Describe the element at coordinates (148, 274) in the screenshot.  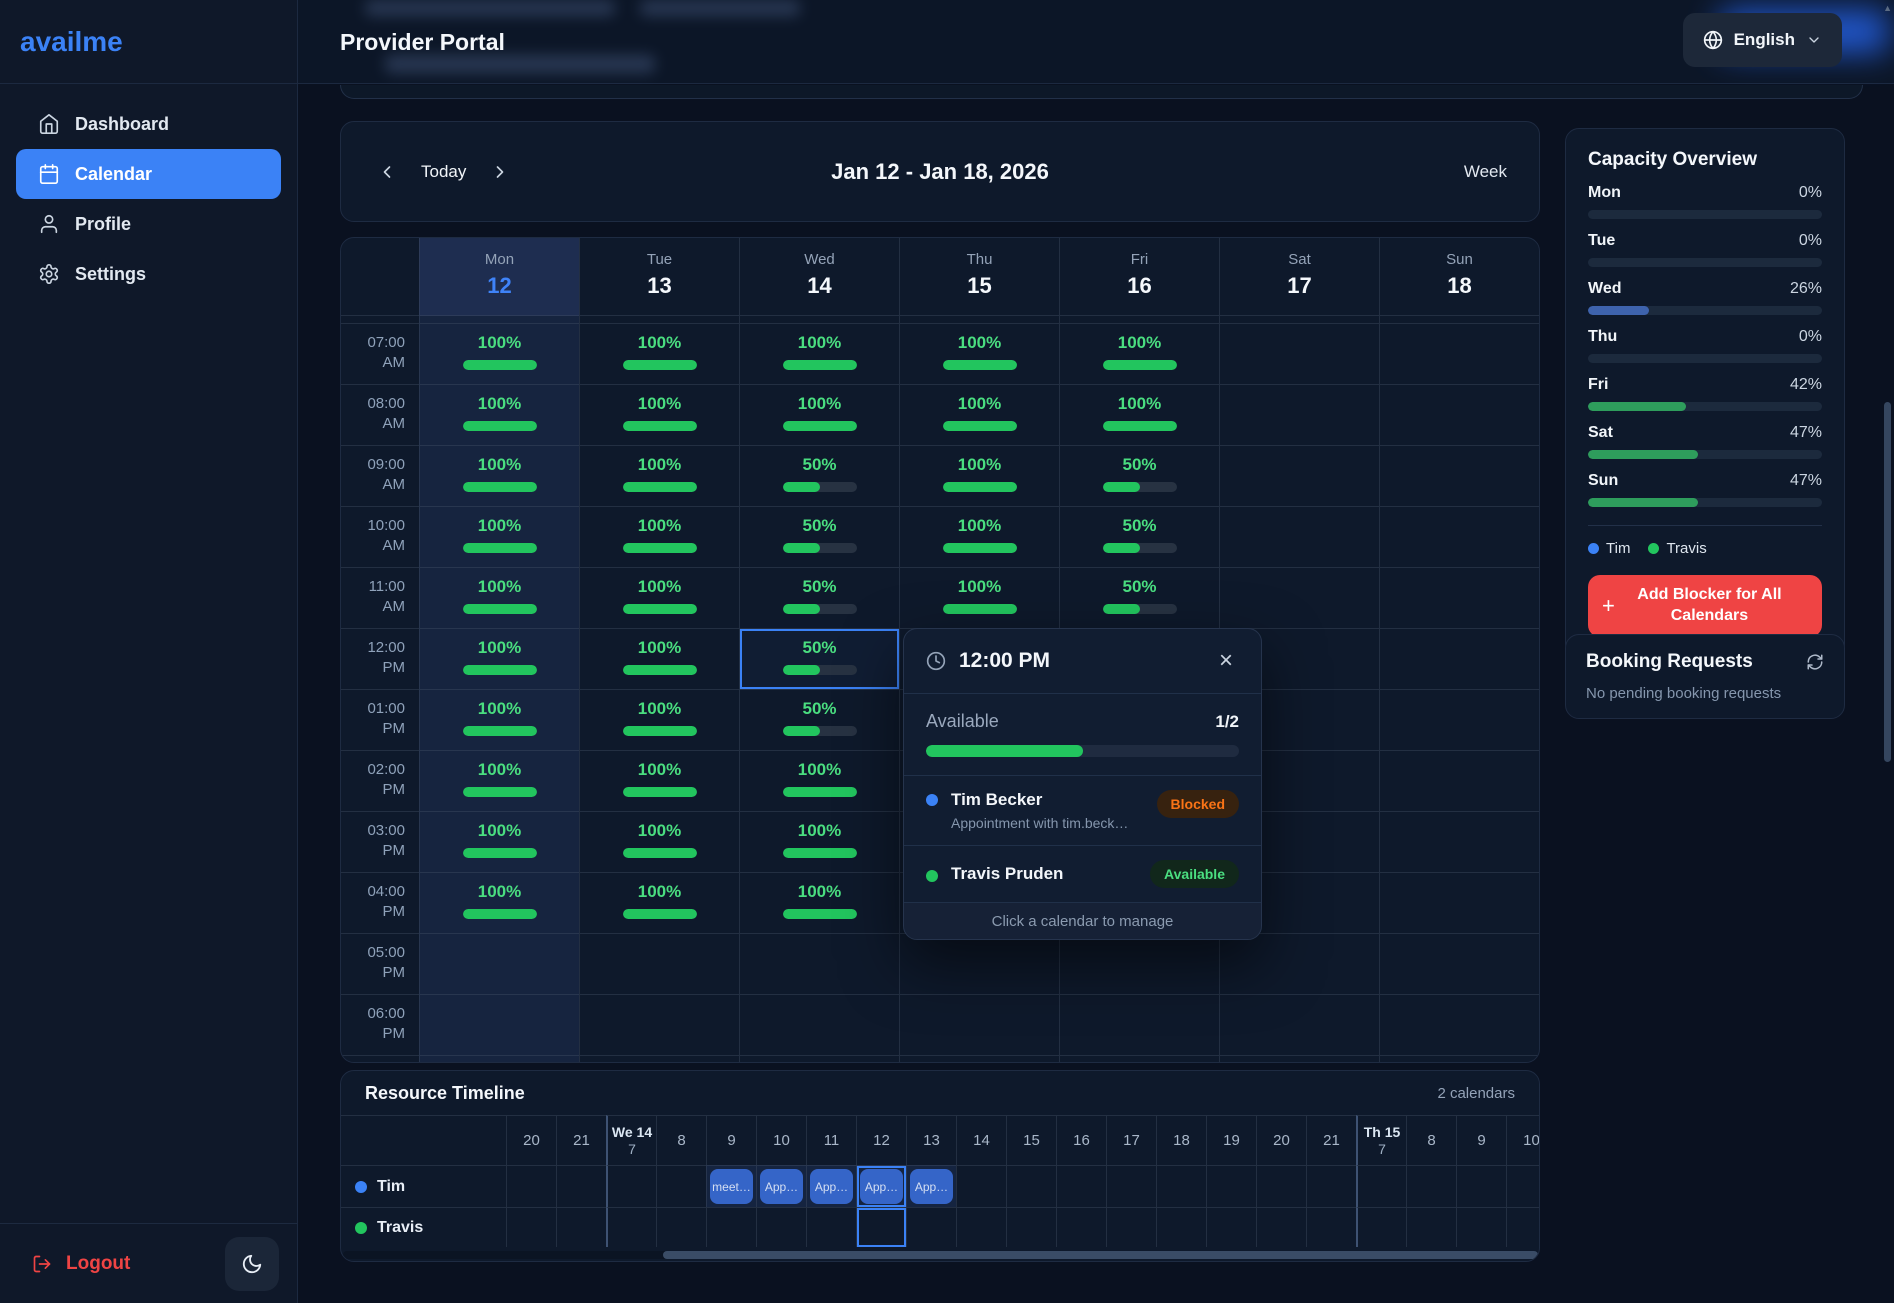
I see `sidebar-item-settings: Settings` at that location.